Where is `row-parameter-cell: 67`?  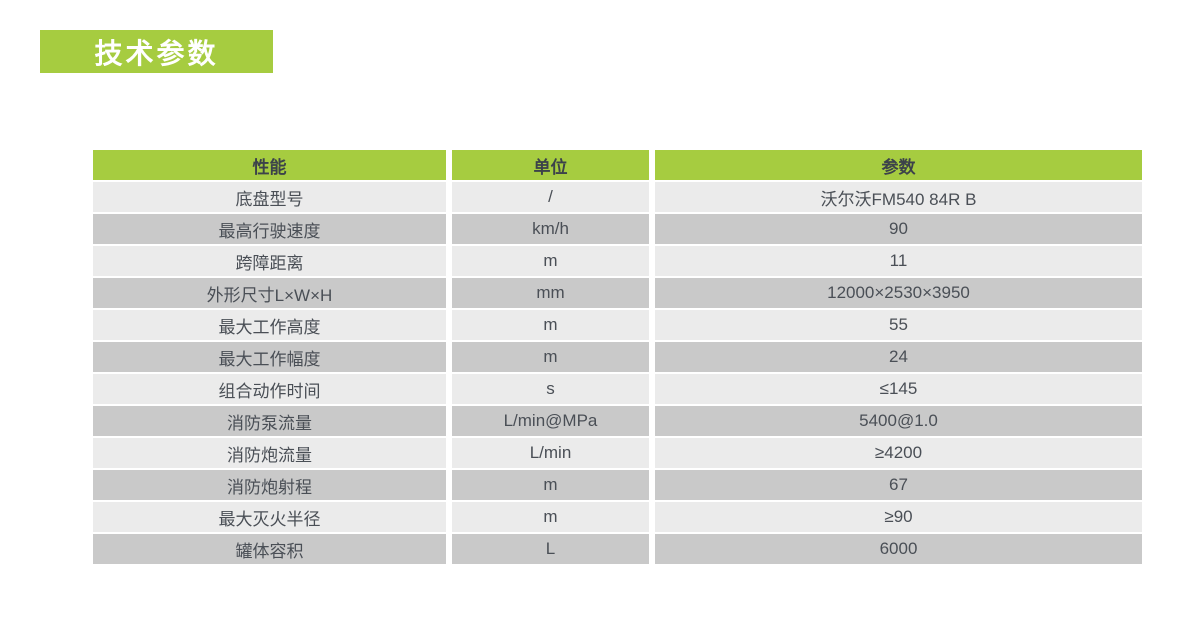
row-parameter-cell: 67 is located at coordinates (898, 485).